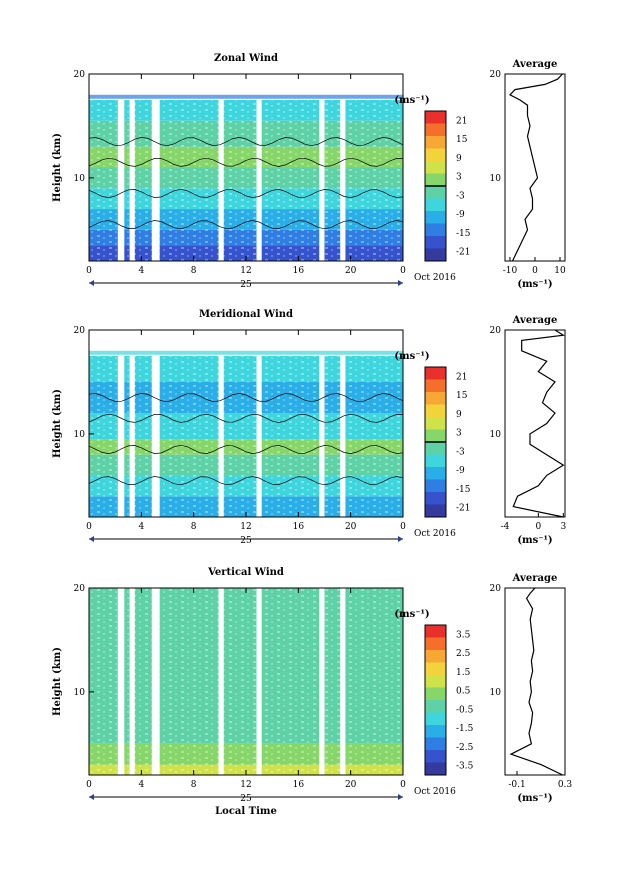 The image size is (618, 873). I want to click on average-y-tick-label: 10, so click(496, 179).